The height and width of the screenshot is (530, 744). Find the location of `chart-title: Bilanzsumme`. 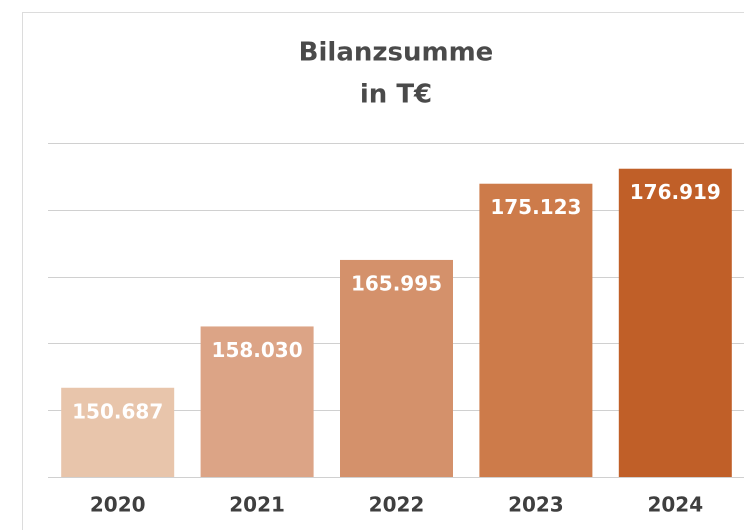

chart-title: Bilanzsumme is located at coordinates (396, 53).